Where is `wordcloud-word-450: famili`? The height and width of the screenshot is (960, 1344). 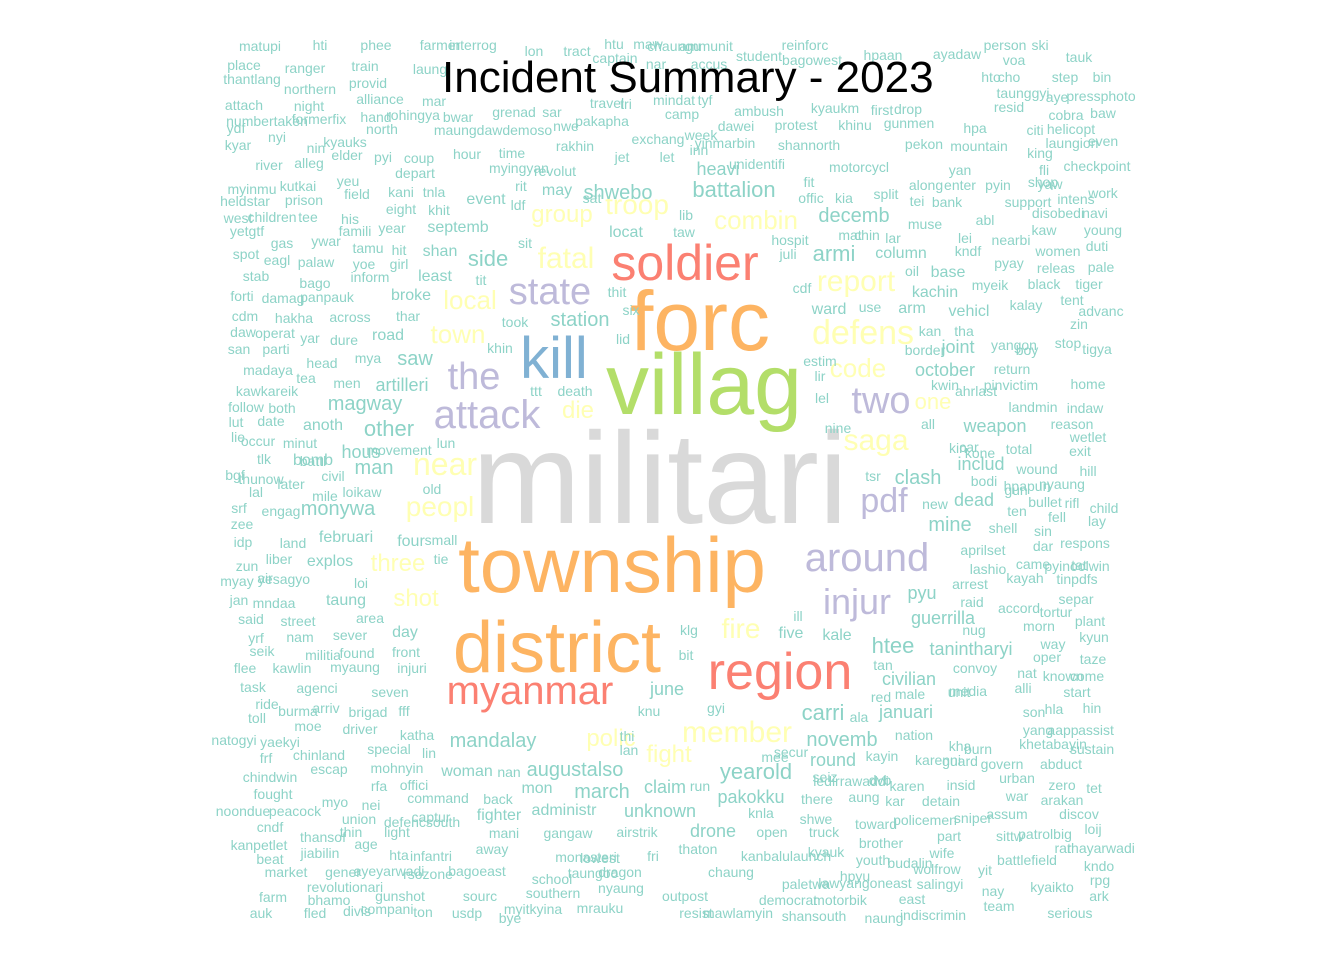
wordcloud-word-450: famili is located at coordinates (355, 231).